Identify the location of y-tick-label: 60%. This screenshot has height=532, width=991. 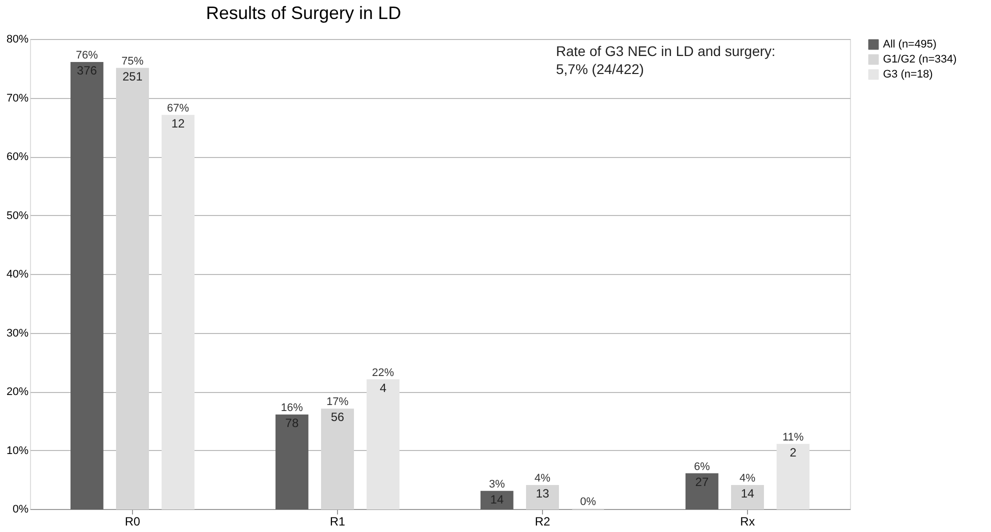
(17, 157).